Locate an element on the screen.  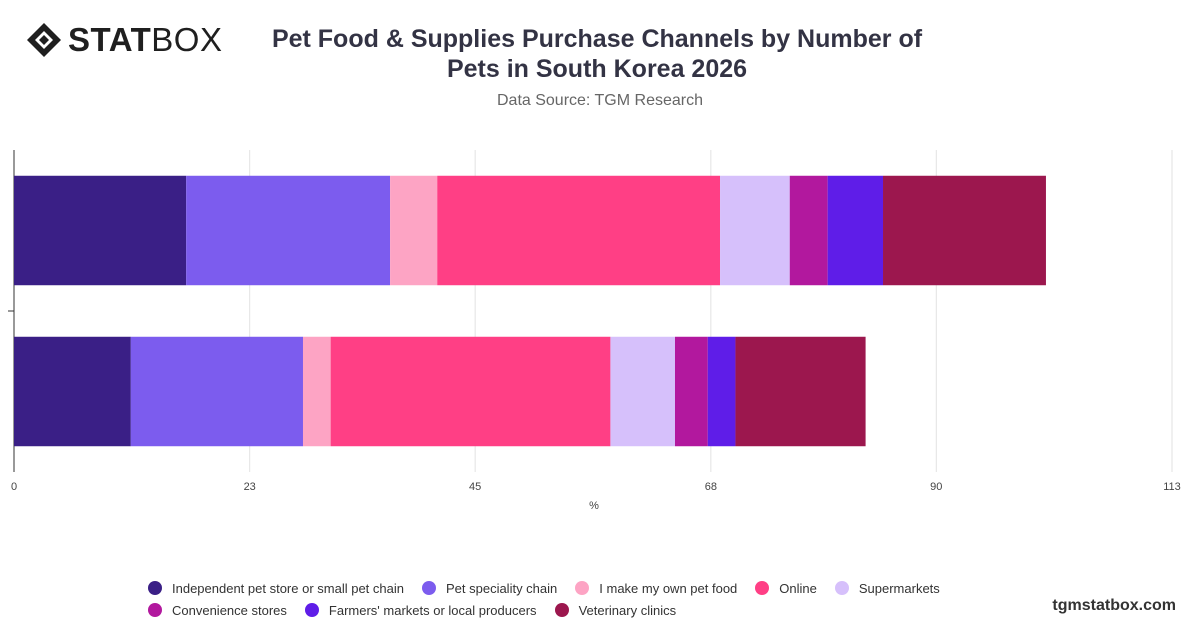
chart-subtitle: Data Source: TGM Research is located at coordinates (599, 100).